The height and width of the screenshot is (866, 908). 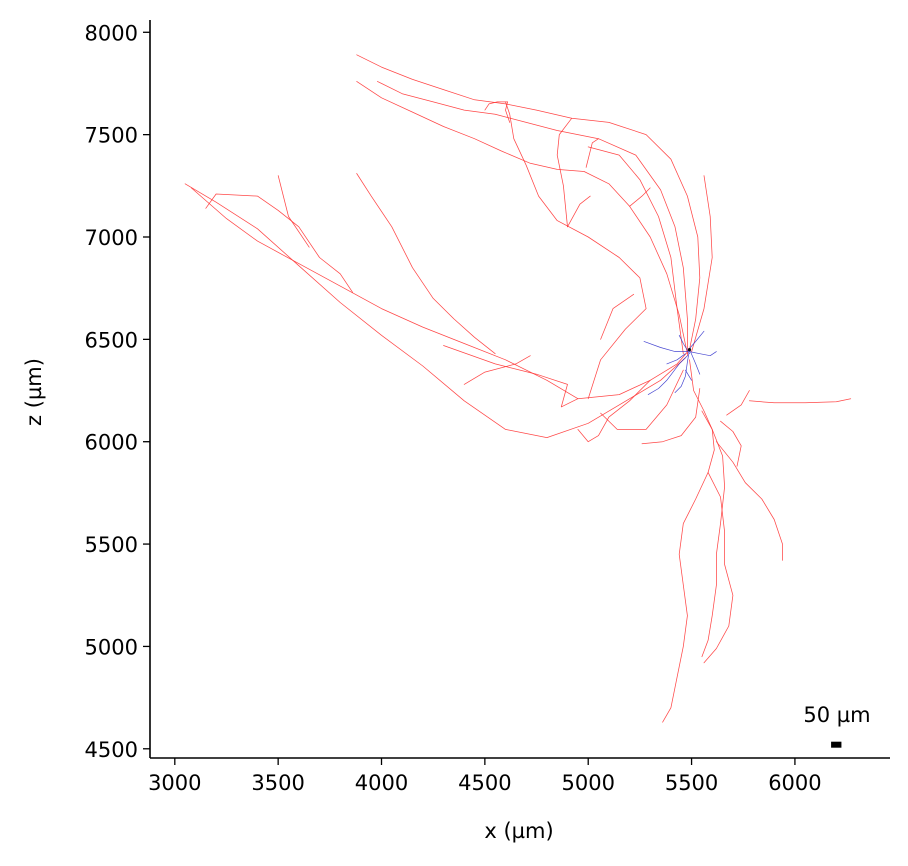 I want to click on soma-marker, so click(x=689, y=349).